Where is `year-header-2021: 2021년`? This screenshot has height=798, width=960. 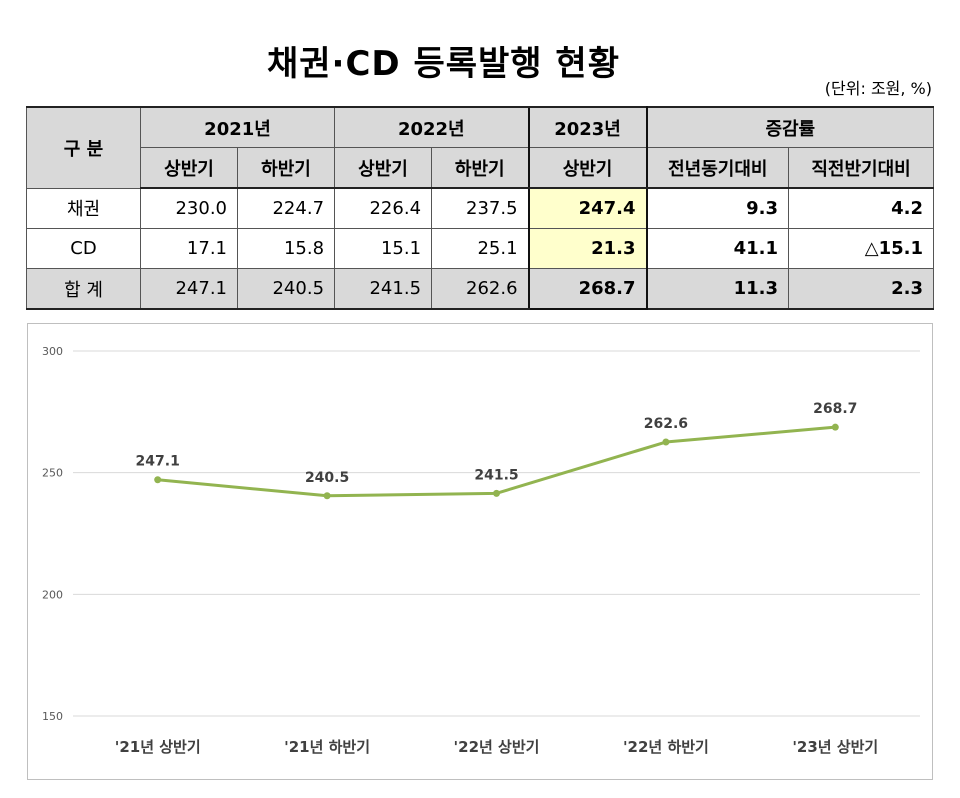
year-header-2021: 2021년 is located at coordinates (237, 127).